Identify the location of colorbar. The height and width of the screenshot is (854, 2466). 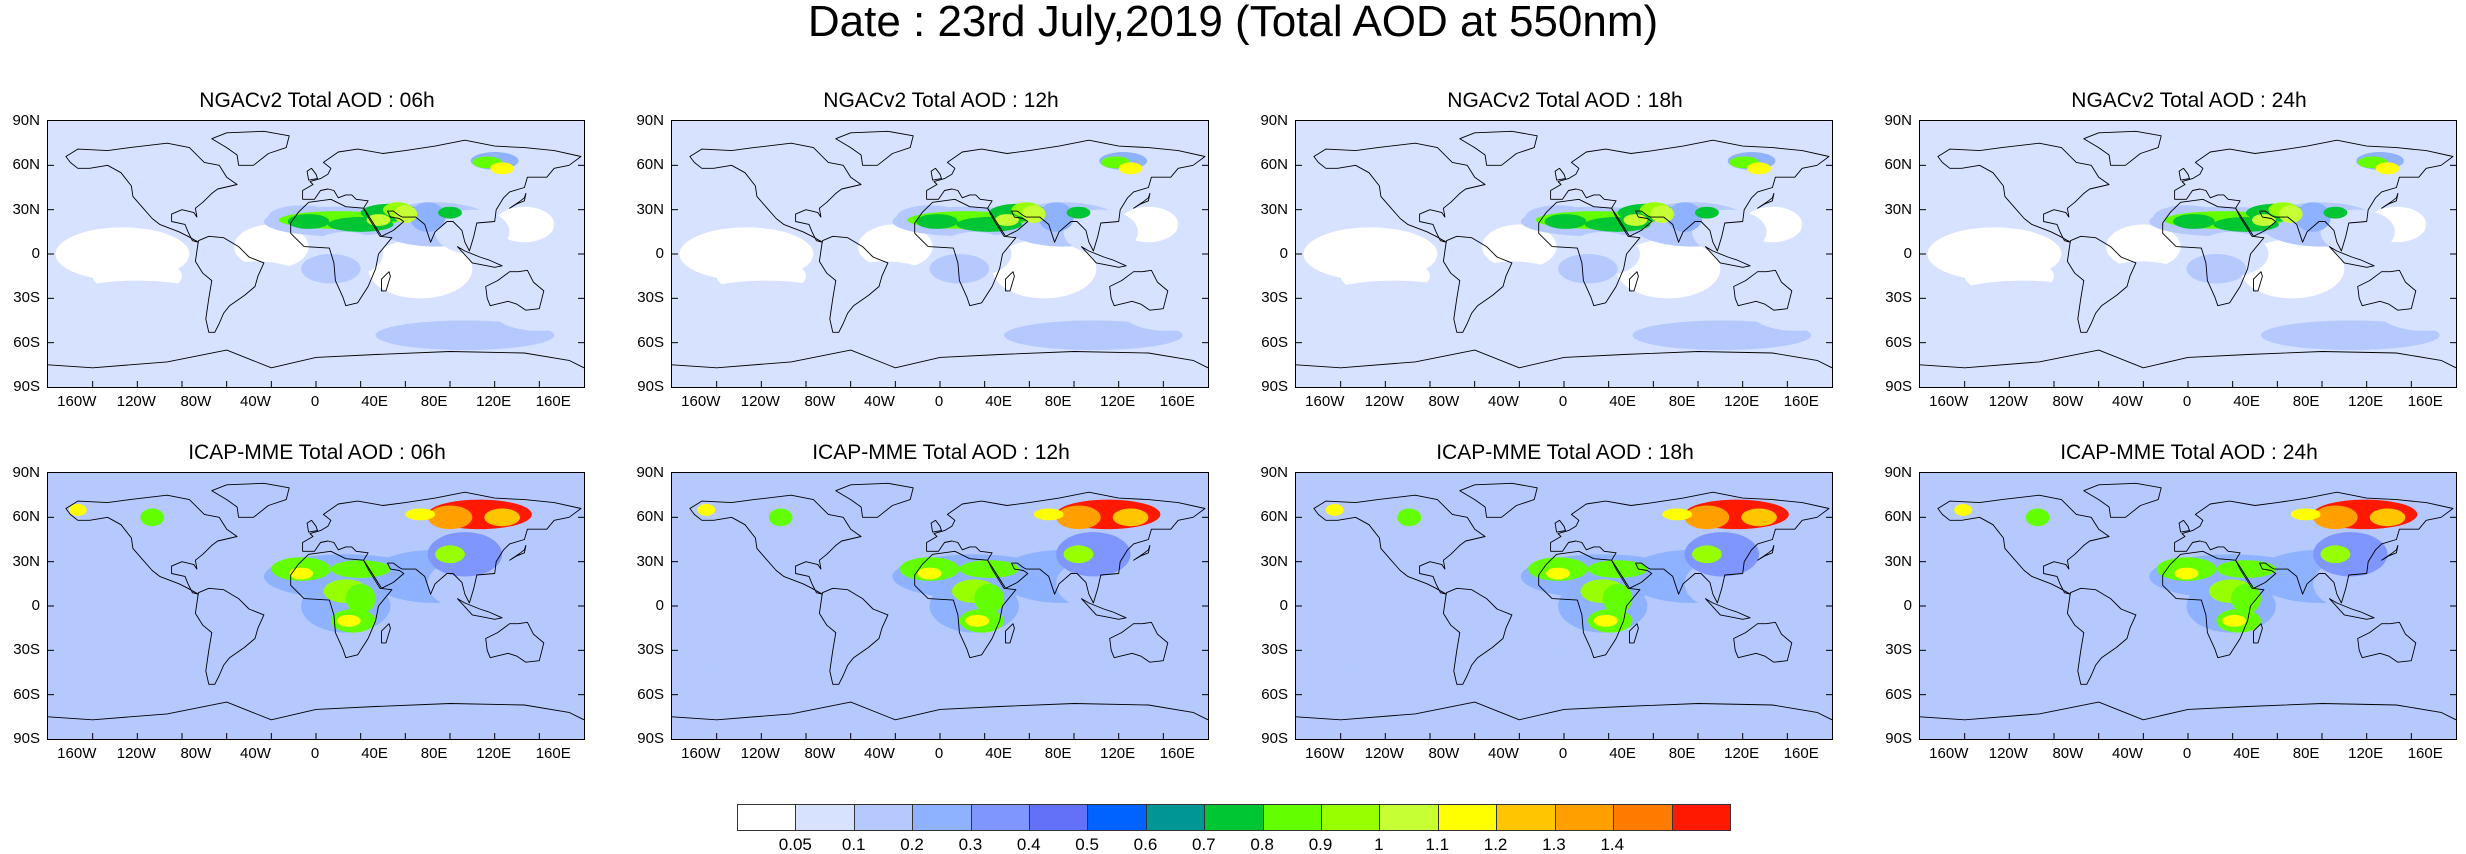
(1234, 817).